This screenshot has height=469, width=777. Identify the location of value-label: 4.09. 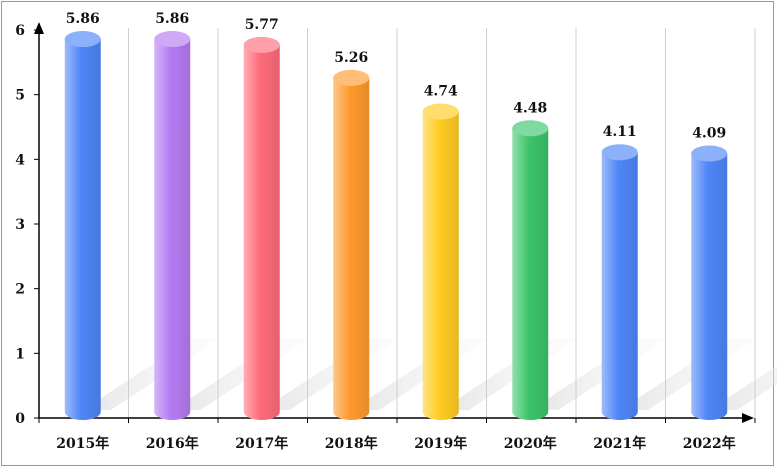
(709, 134).